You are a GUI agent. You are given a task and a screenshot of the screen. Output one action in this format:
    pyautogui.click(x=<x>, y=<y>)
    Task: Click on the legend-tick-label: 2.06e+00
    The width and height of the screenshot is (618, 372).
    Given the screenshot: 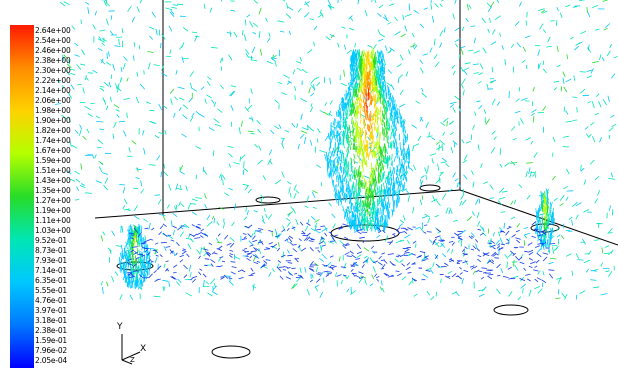 What is the action you would take?
    pyautogui.click(x=53, y=101)
    